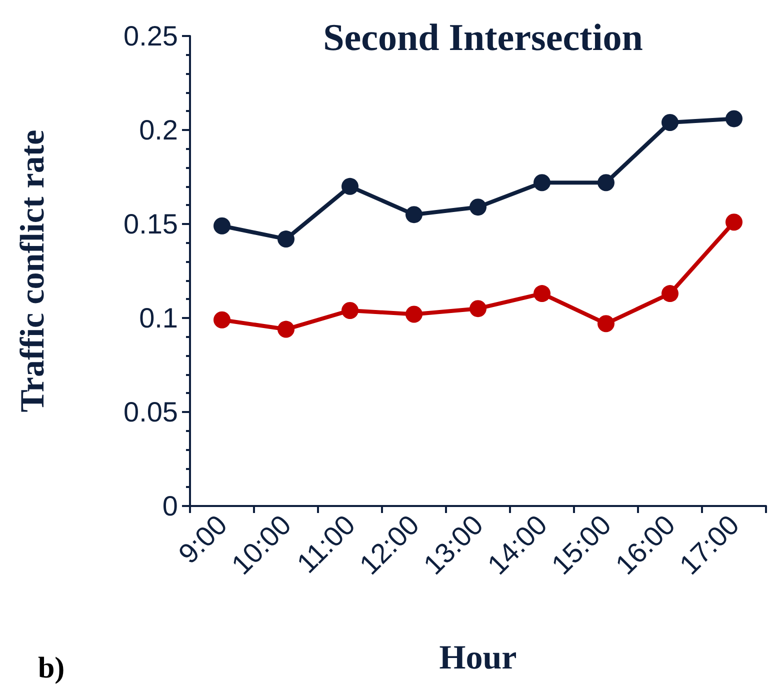 The height and width of the screenshot is (693, 778). What do you see at coordinates (170, 506) in the screenshot?
I see `y-tick-label: 0` at bounding box center [170, 506].